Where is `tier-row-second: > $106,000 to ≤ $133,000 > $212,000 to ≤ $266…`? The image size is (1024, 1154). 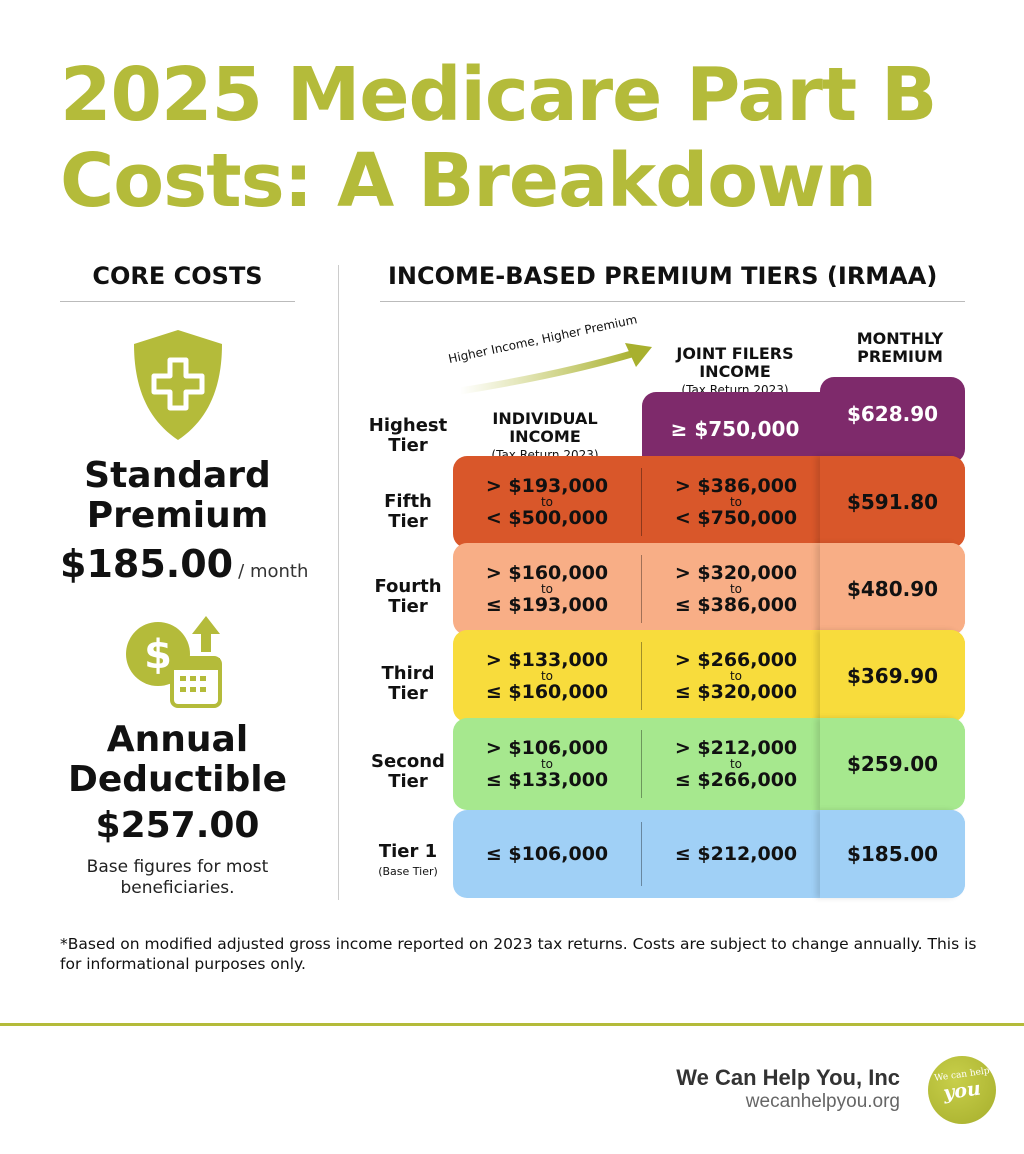 tier-row-second: > $106,000 to ≤ $133,000 > $212,000 to ≤ $266… is located at coordinates (709, 764).